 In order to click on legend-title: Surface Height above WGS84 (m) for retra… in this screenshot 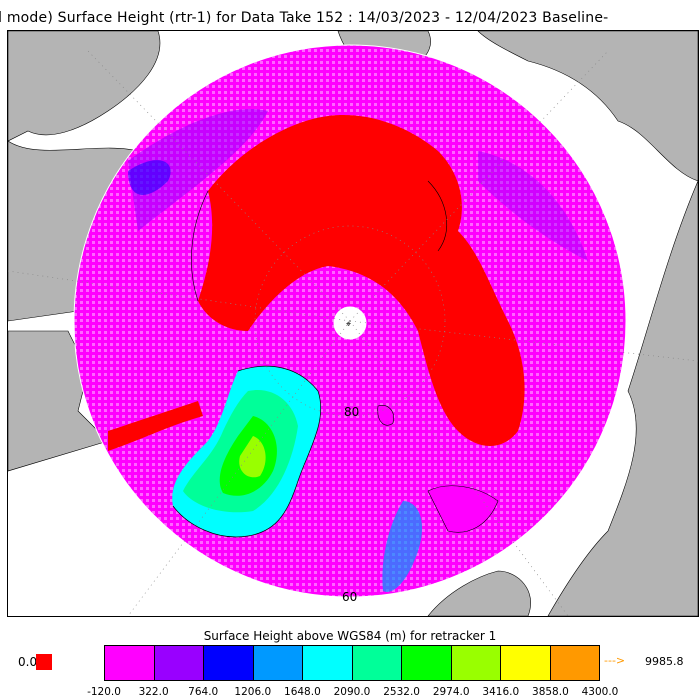, I will do `click(350, 636)`.